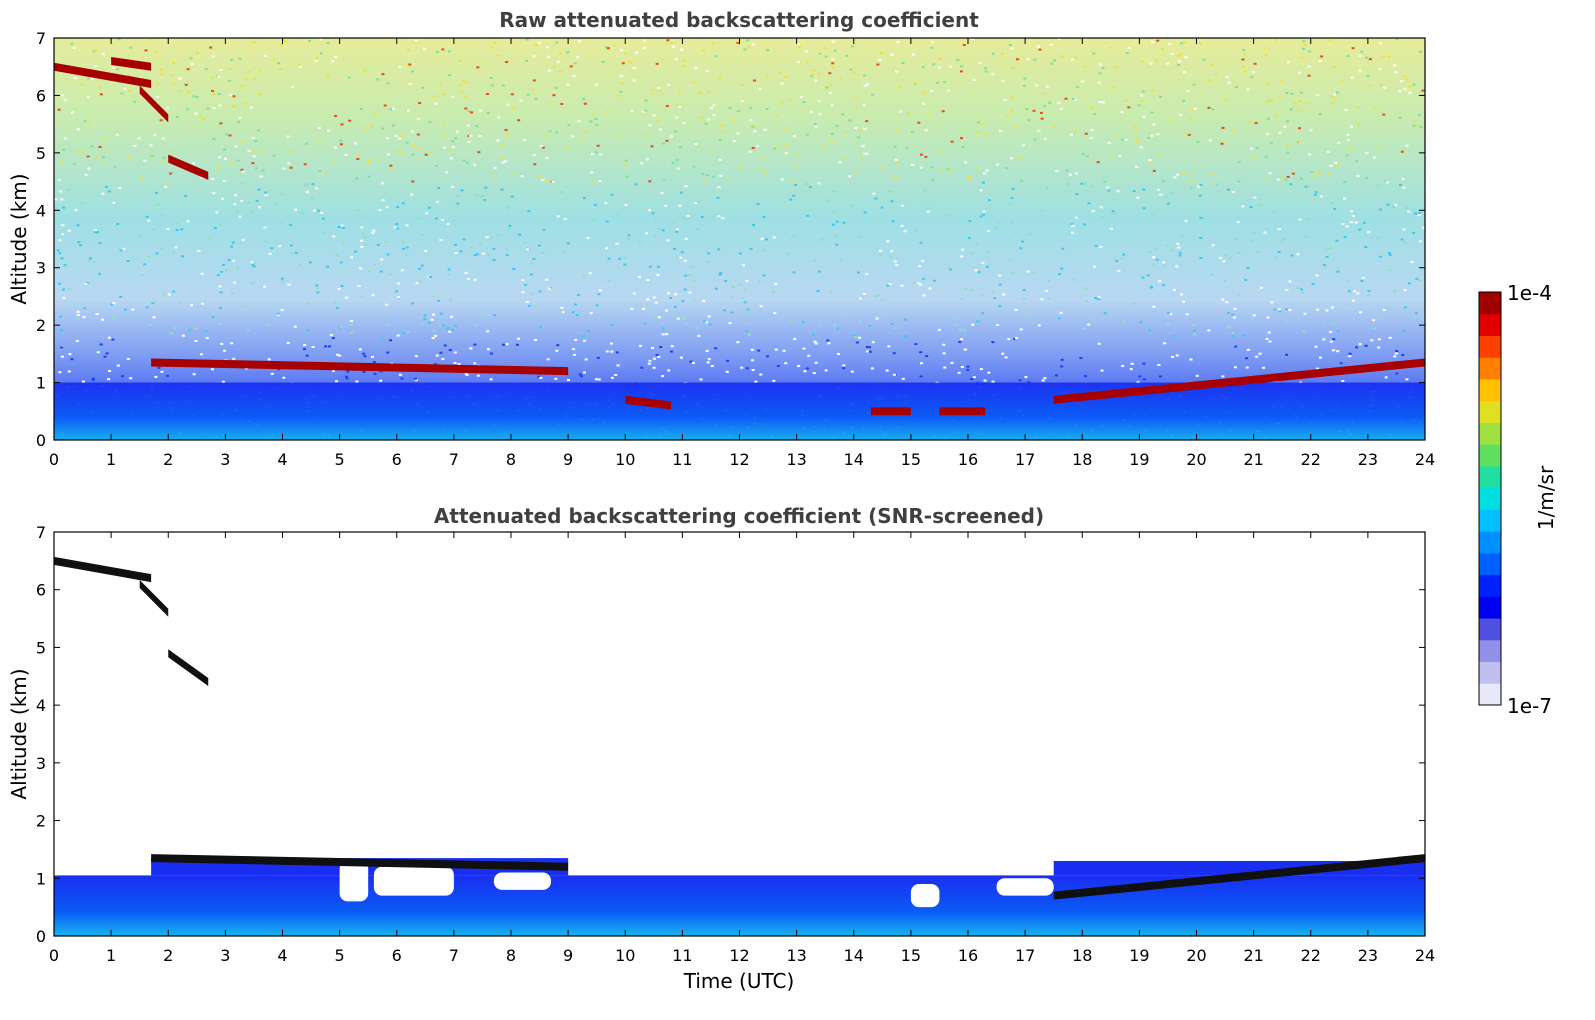 This screenshot has width=1595, height=1020. I want to click on colorbar: 1e-4 1e-7 1/m/sr, so click(1518, 499).